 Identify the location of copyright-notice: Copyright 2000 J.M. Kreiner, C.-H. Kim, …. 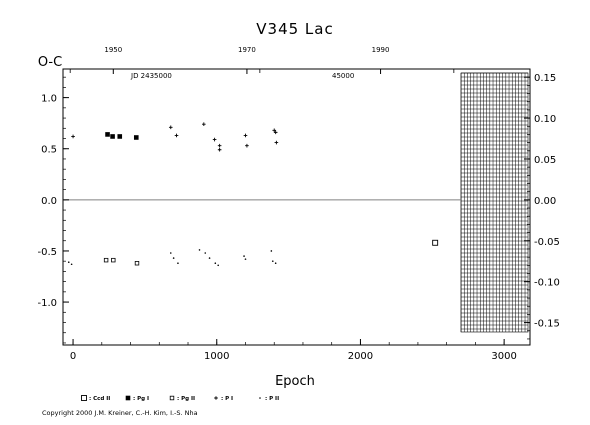
(120, 413).